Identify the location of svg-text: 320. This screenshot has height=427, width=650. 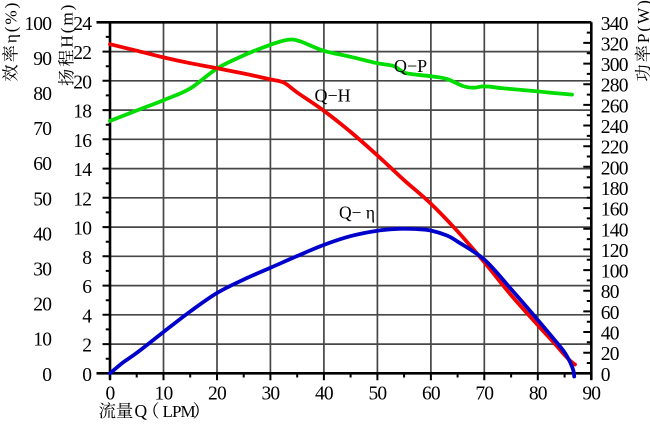
(614, 44).